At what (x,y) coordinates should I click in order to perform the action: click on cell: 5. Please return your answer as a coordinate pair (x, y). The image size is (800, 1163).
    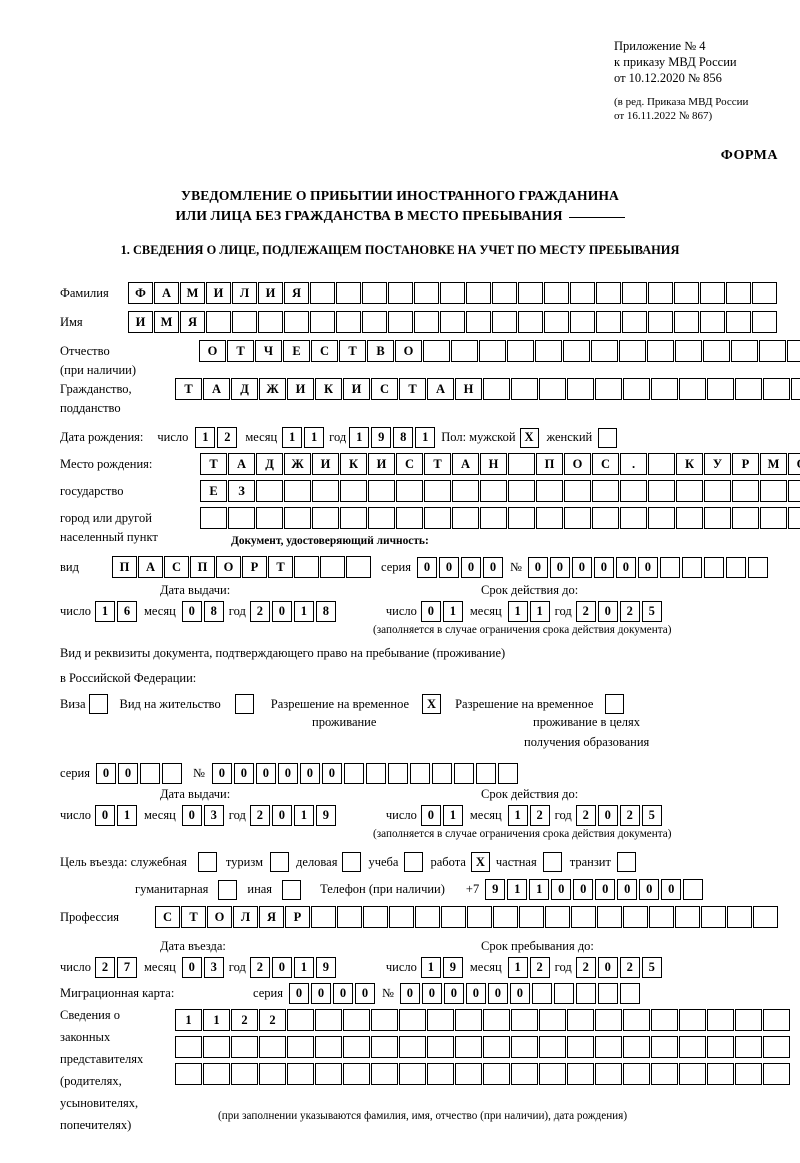
    Looking at the image, I should click on (651, 815).